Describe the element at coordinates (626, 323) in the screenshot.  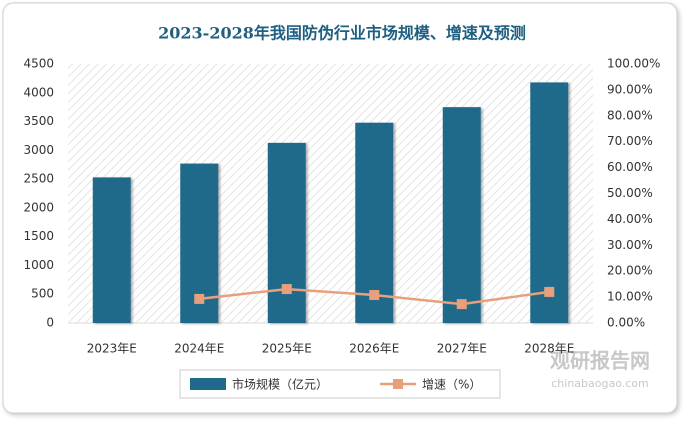
I see `y2-tick-label: 0.00%` at that location.